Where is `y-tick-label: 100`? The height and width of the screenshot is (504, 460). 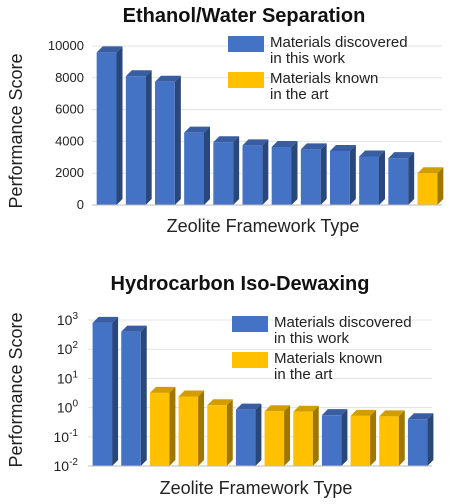 y-tick-label: 100 is located at coordinates (68, 407).